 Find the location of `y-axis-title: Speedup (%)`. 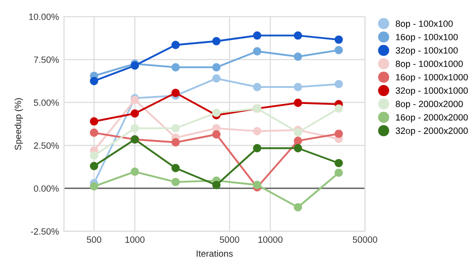

y-axis-title: Speedup (%) is located at coordinates (18, 124).